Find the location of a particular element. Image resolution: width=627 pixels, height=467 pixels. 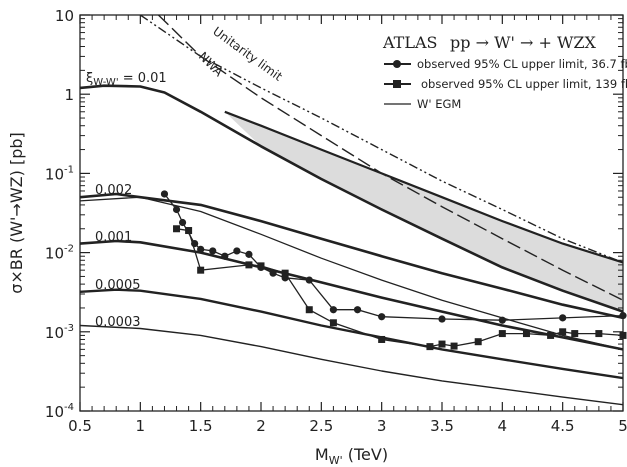

legend-experiment: ATLAS is located at coordinates (410, 42).